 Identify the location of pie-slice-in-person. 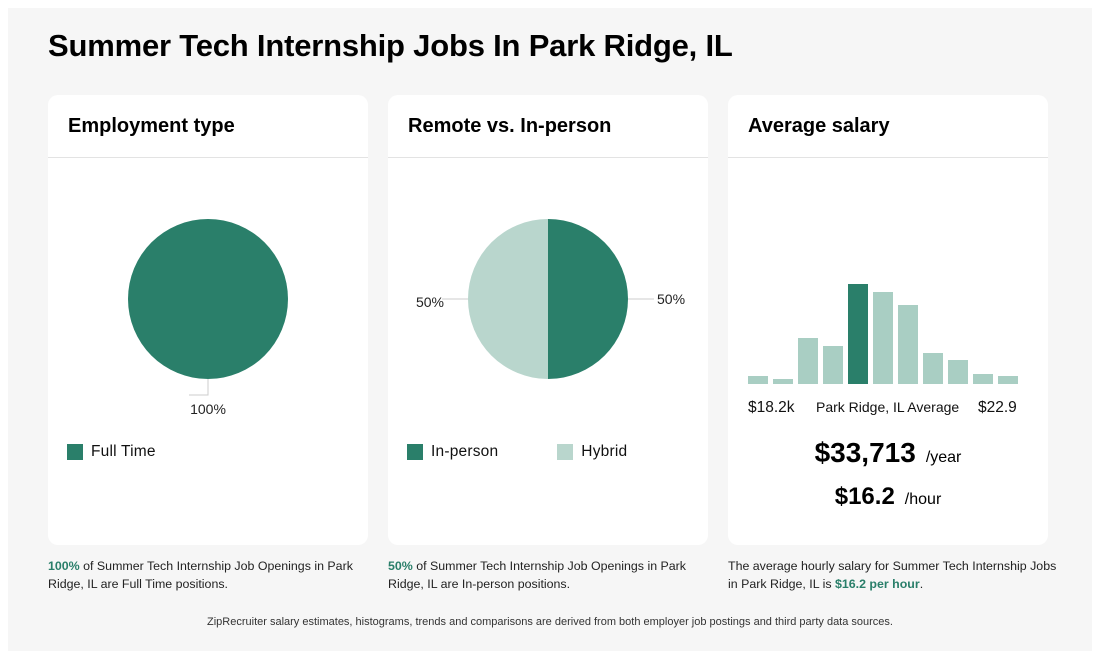
(588, 299).